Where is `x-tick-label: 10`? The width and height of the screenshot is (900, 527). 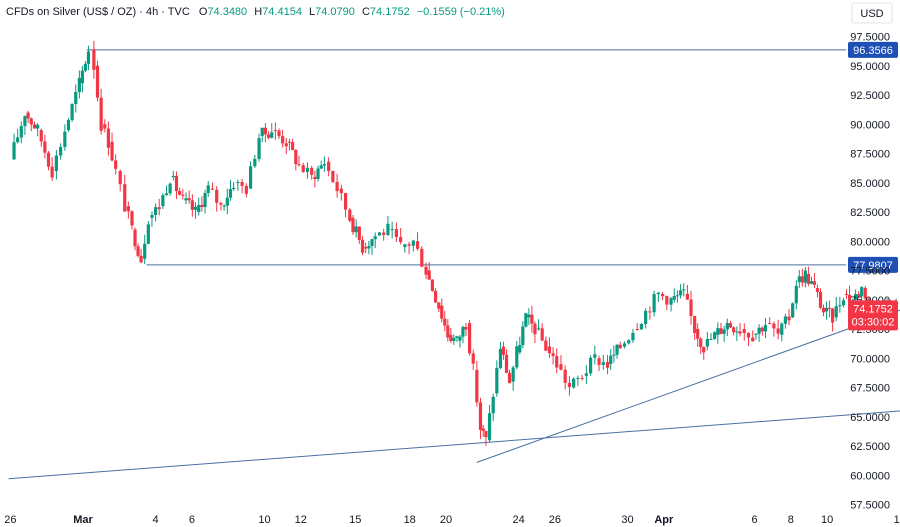
x-tick-label: 10 is located at coordinates (827, 520).